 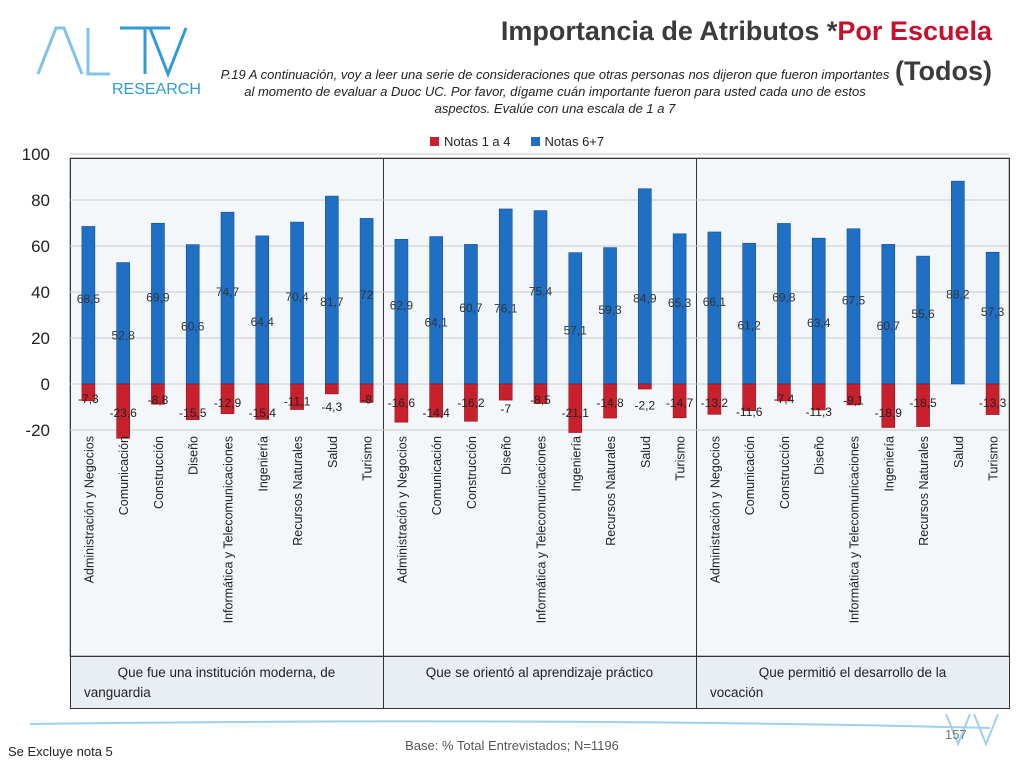 What do you see at coordinates (853, 672) in the screenshot?
I see `group-label-line: Que permitió el desarrollo de la` at bounding box center [853, 672].